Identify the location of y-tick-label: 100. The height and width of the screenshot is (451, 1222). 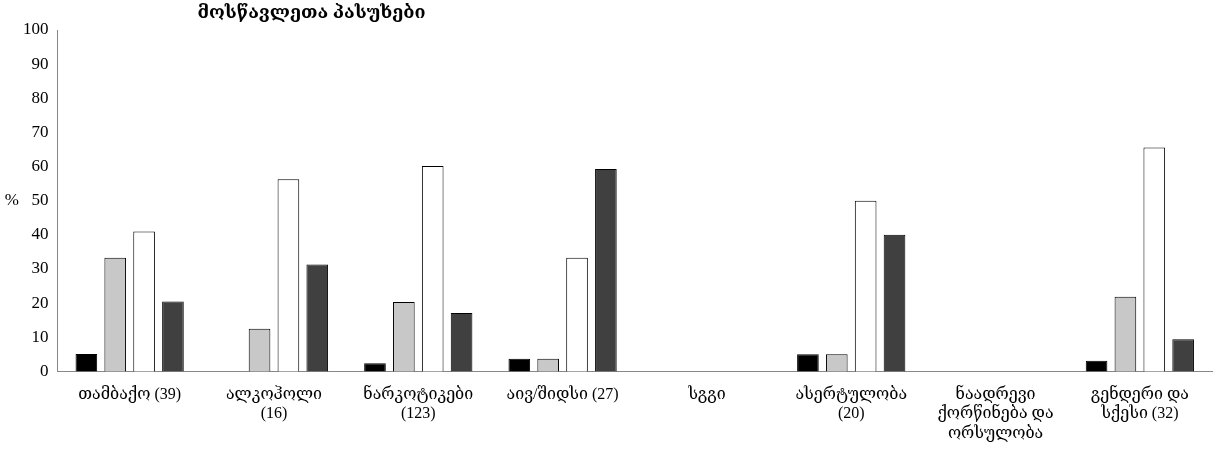
(36, 29).